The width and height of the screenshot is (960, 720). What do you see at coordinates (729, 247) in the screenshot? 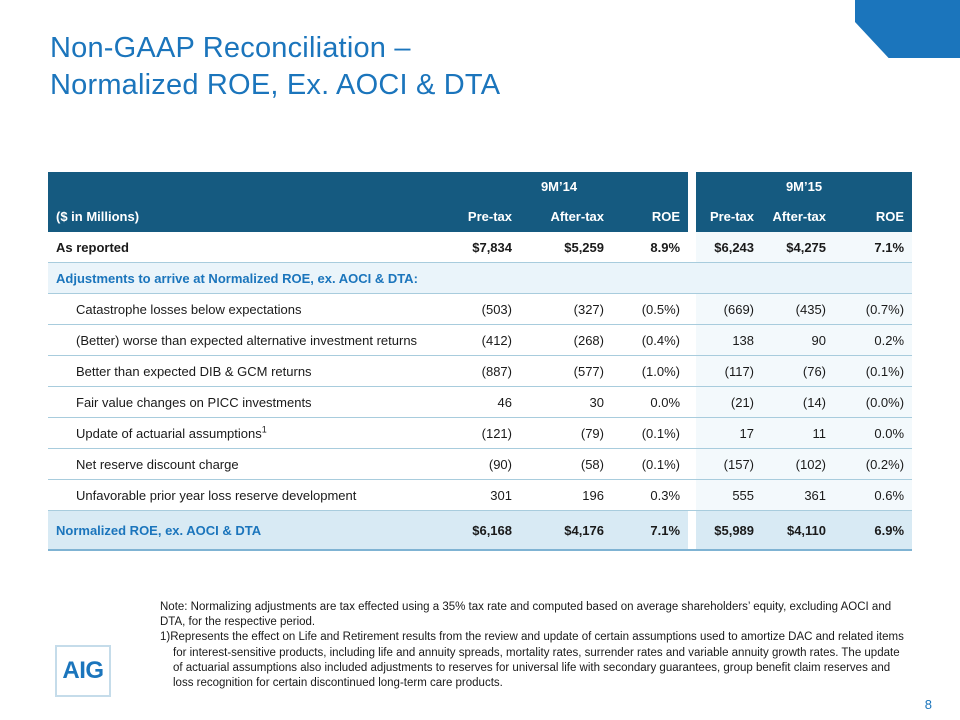
I see `cell-value: $6,243` at bounding box center [729, 247].